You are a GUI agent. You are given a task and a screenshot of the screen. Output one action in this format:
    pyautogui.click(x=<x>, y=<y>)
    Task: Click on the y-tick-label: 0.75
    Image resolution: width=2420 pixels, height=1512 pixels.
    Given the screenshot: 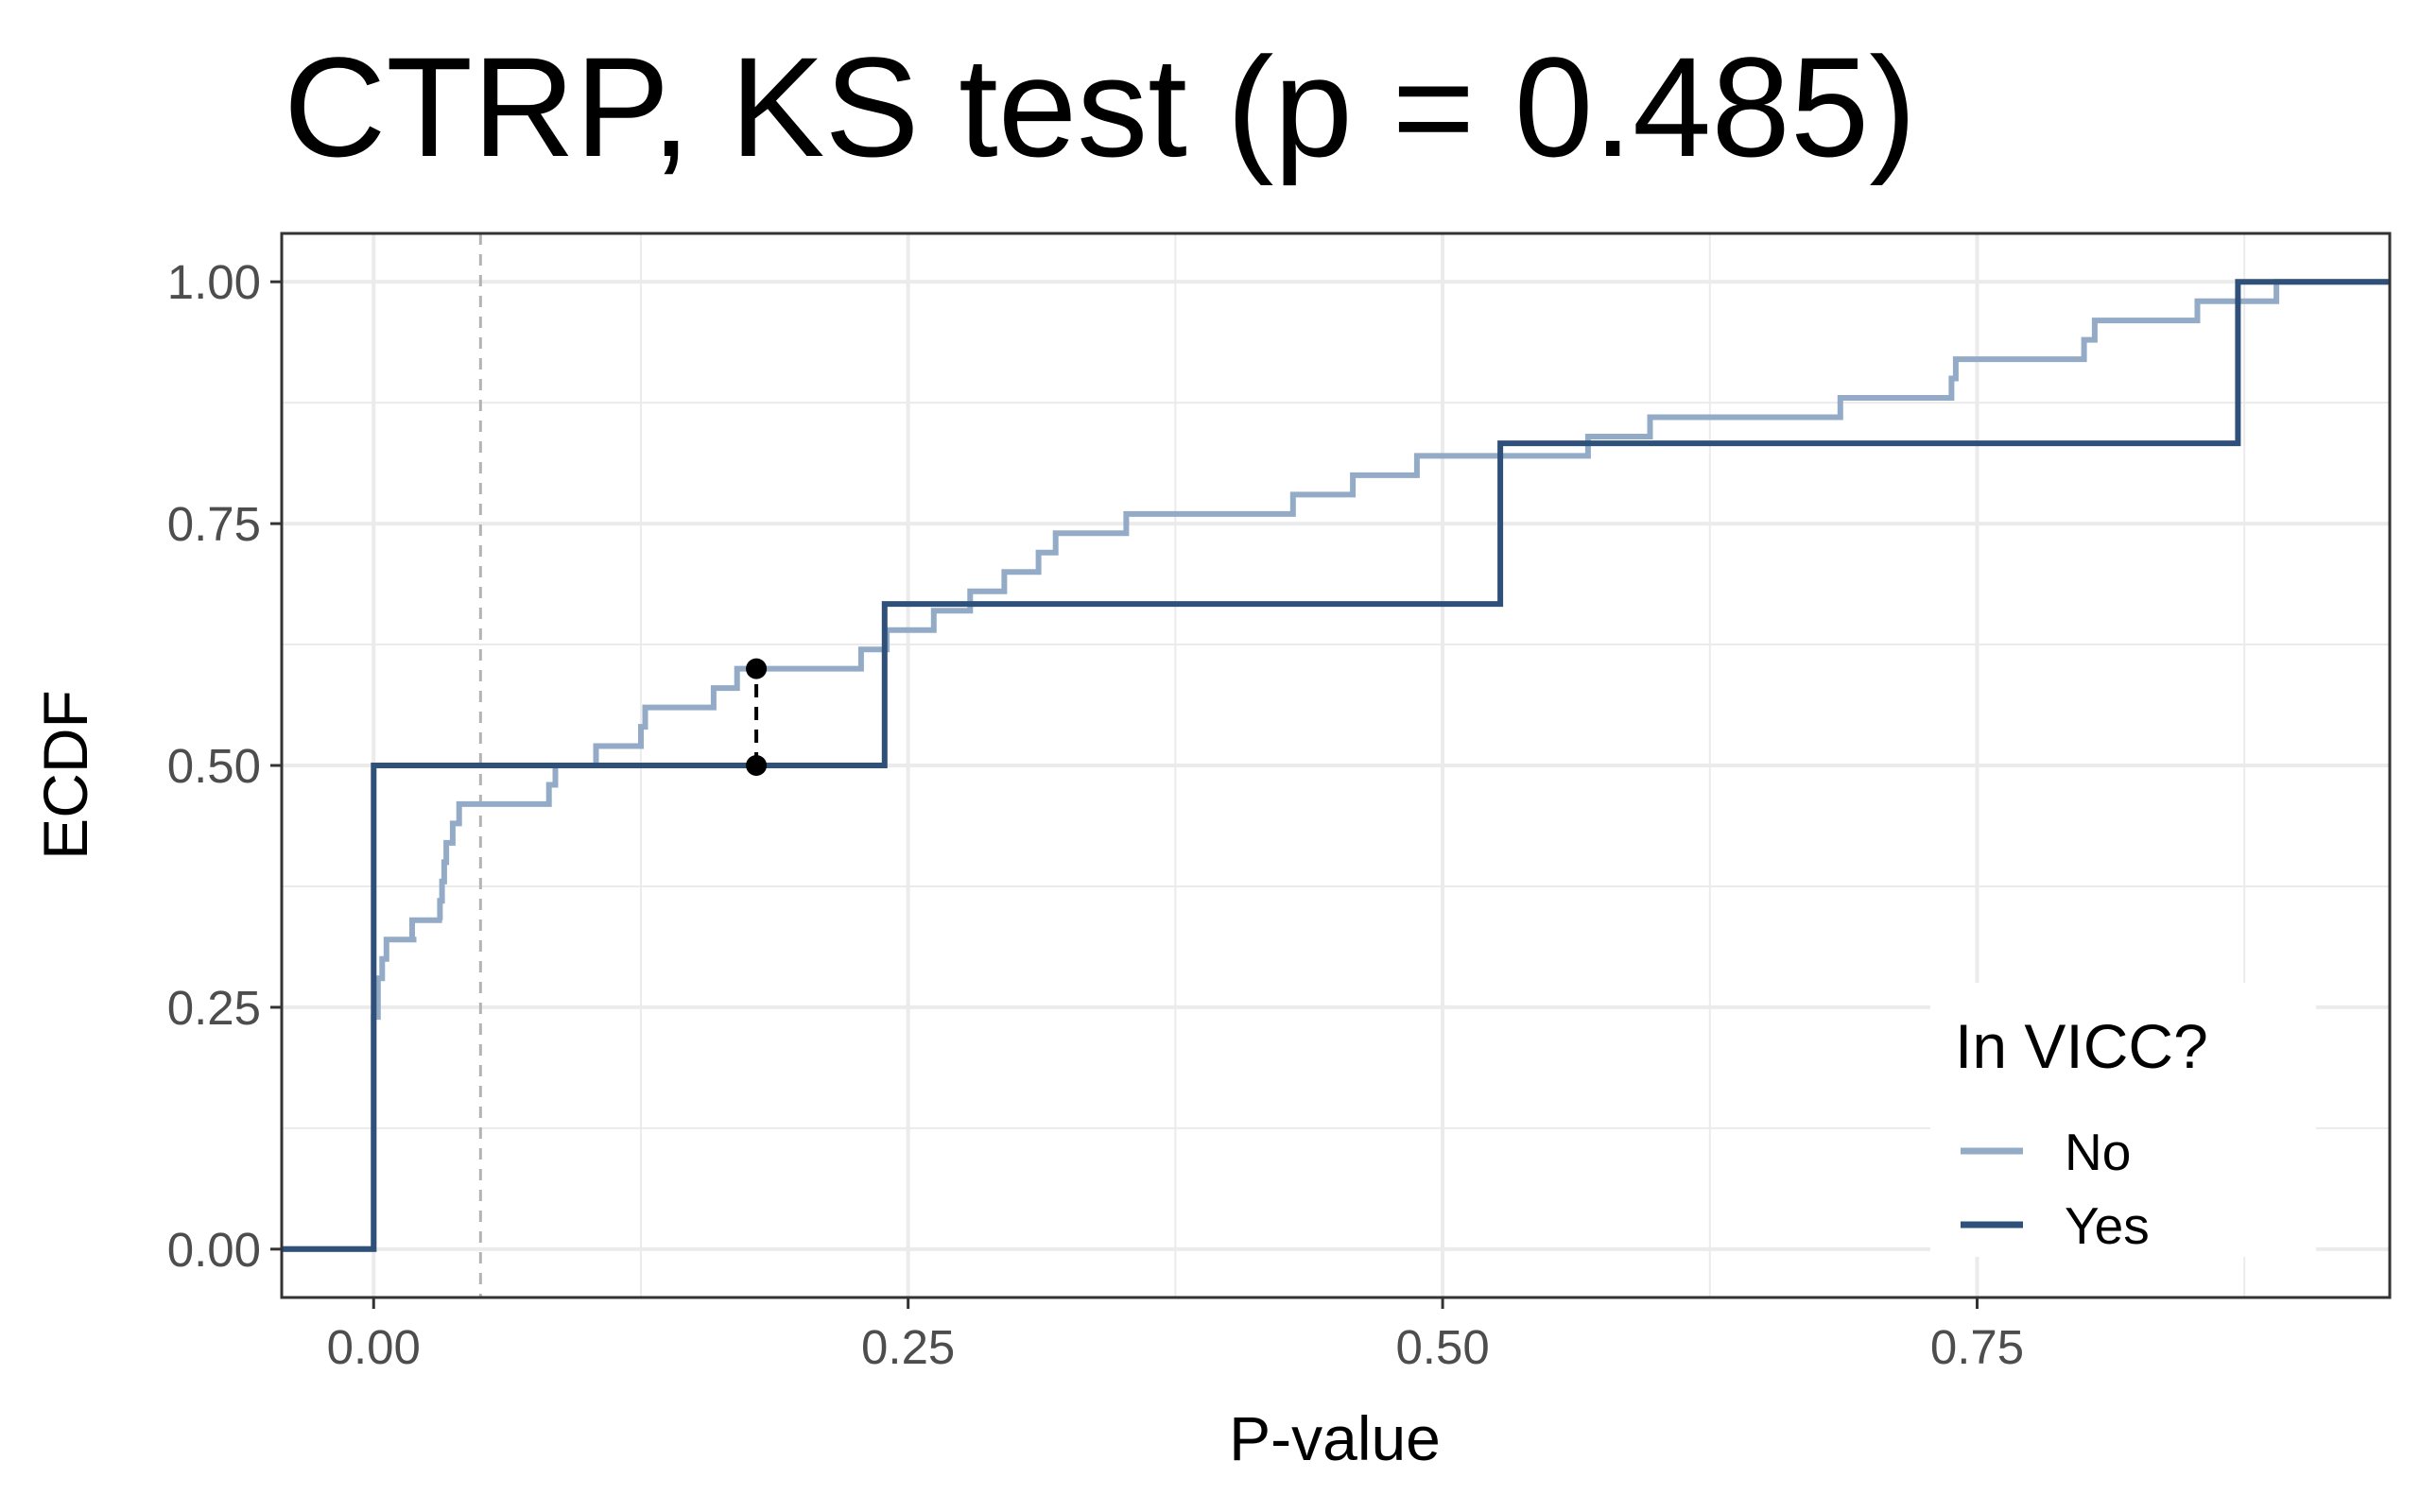 What is the action you would take?
    pyautogui.click(x=214, y=524)
    